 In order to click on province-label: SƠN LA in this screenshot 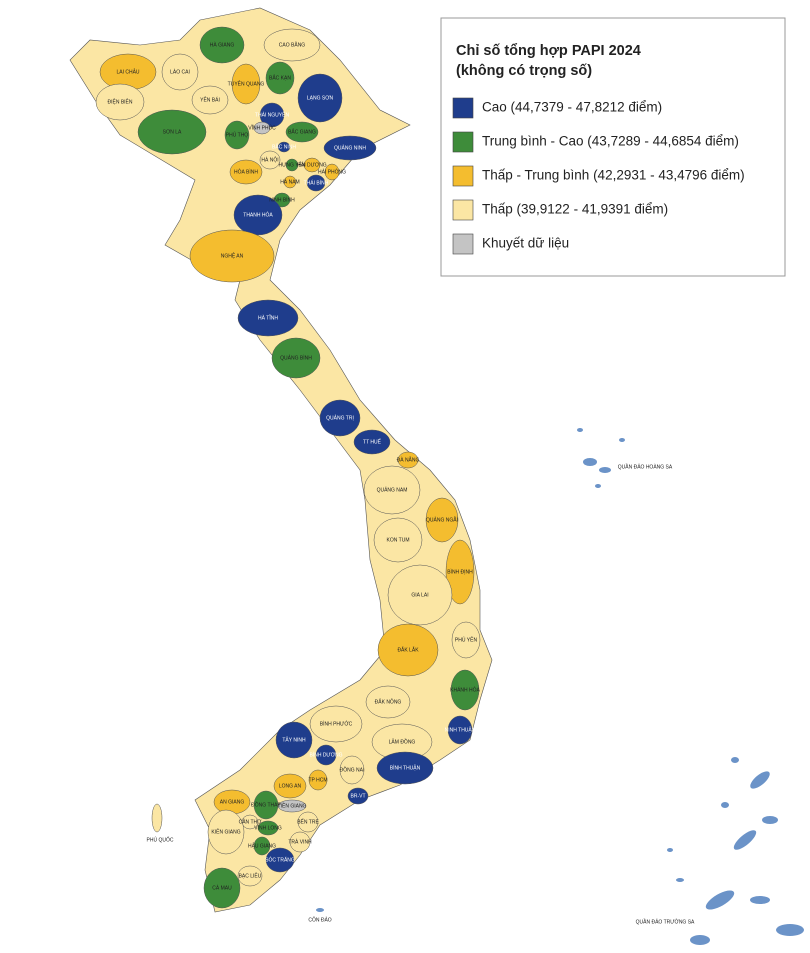, I will do `click(172, 132)`.